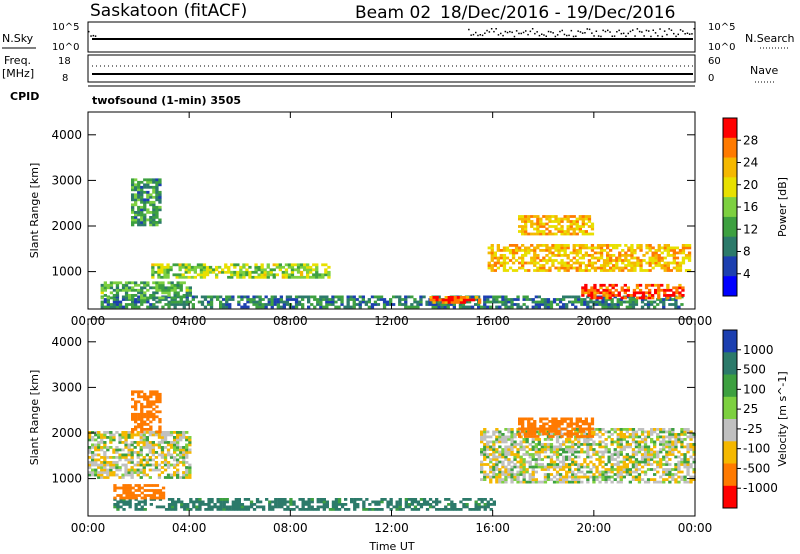 The width and height of the screenshot is (800, 554). What do you see at coordinates (146, 412) in the screenshot?
I see `region-morning-patch` at bounding box center [146, 412].